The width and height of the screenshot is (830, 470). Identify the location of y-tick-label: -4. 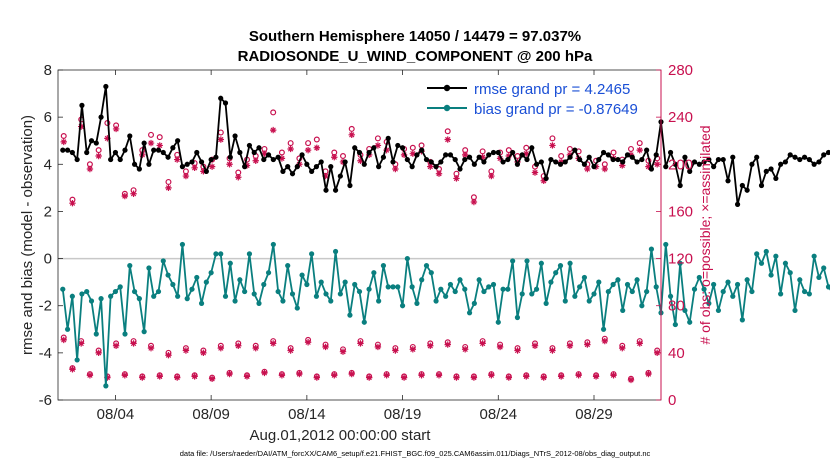
(45, 353).